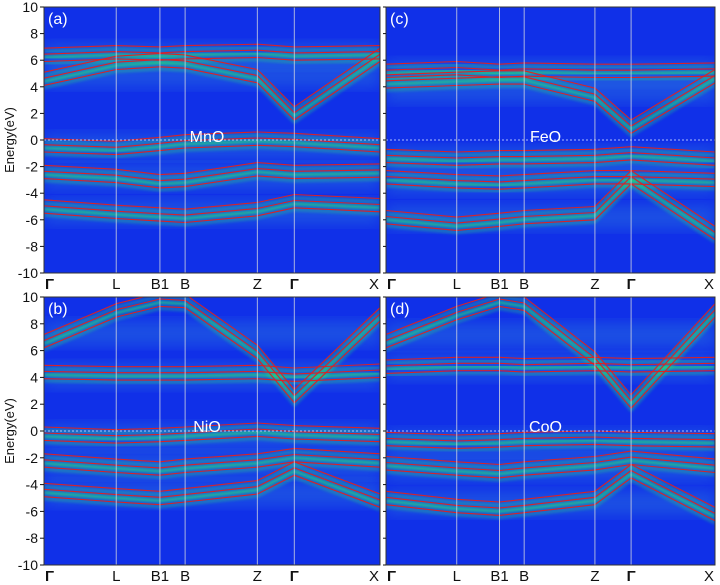 The image size is (720, 585). What do you see at coordinates (400, 309) in the screenshot?
I see `panel-label: (d)` at bounding box center [400, 309].